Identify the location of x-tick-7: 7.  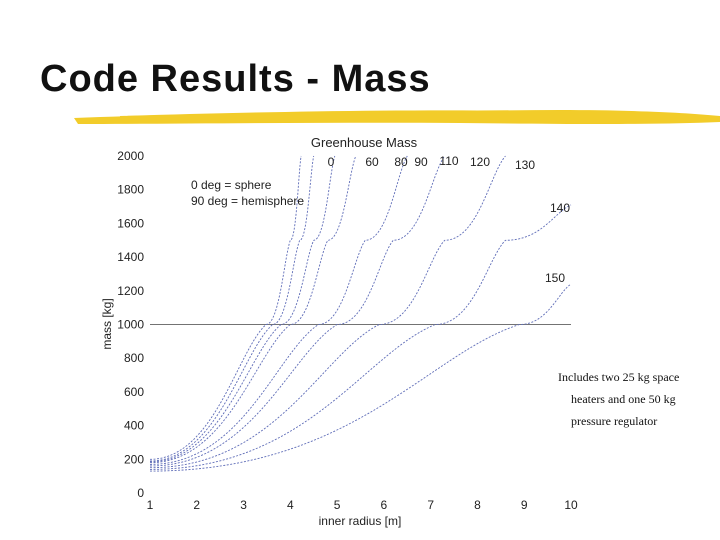
(430, 505).